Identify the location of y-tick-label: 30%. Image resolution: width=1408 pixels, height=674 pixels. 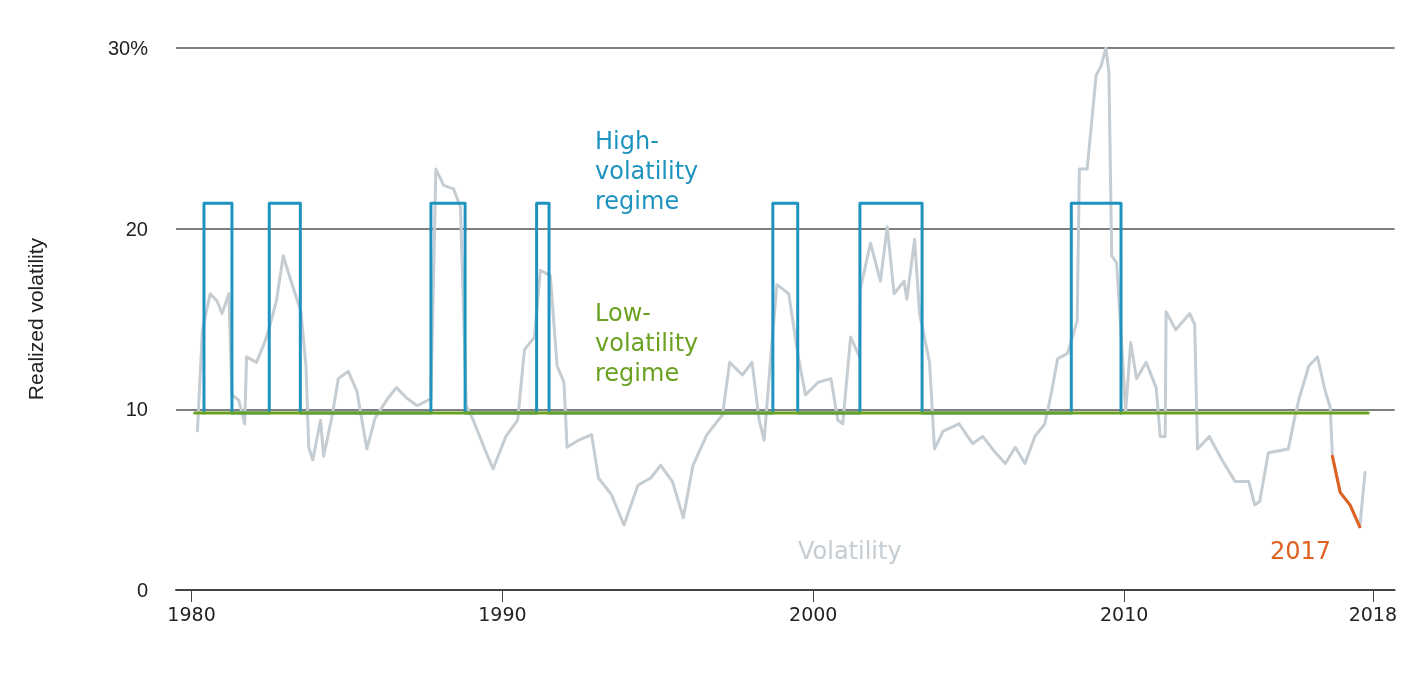
(128, 48).